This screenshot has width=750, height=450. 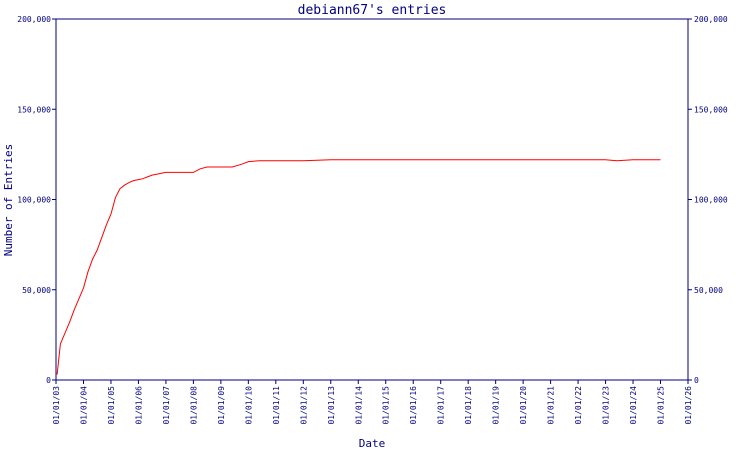 I want to click on x-tick-label: 01/01/10, so click(x=248, y=405).